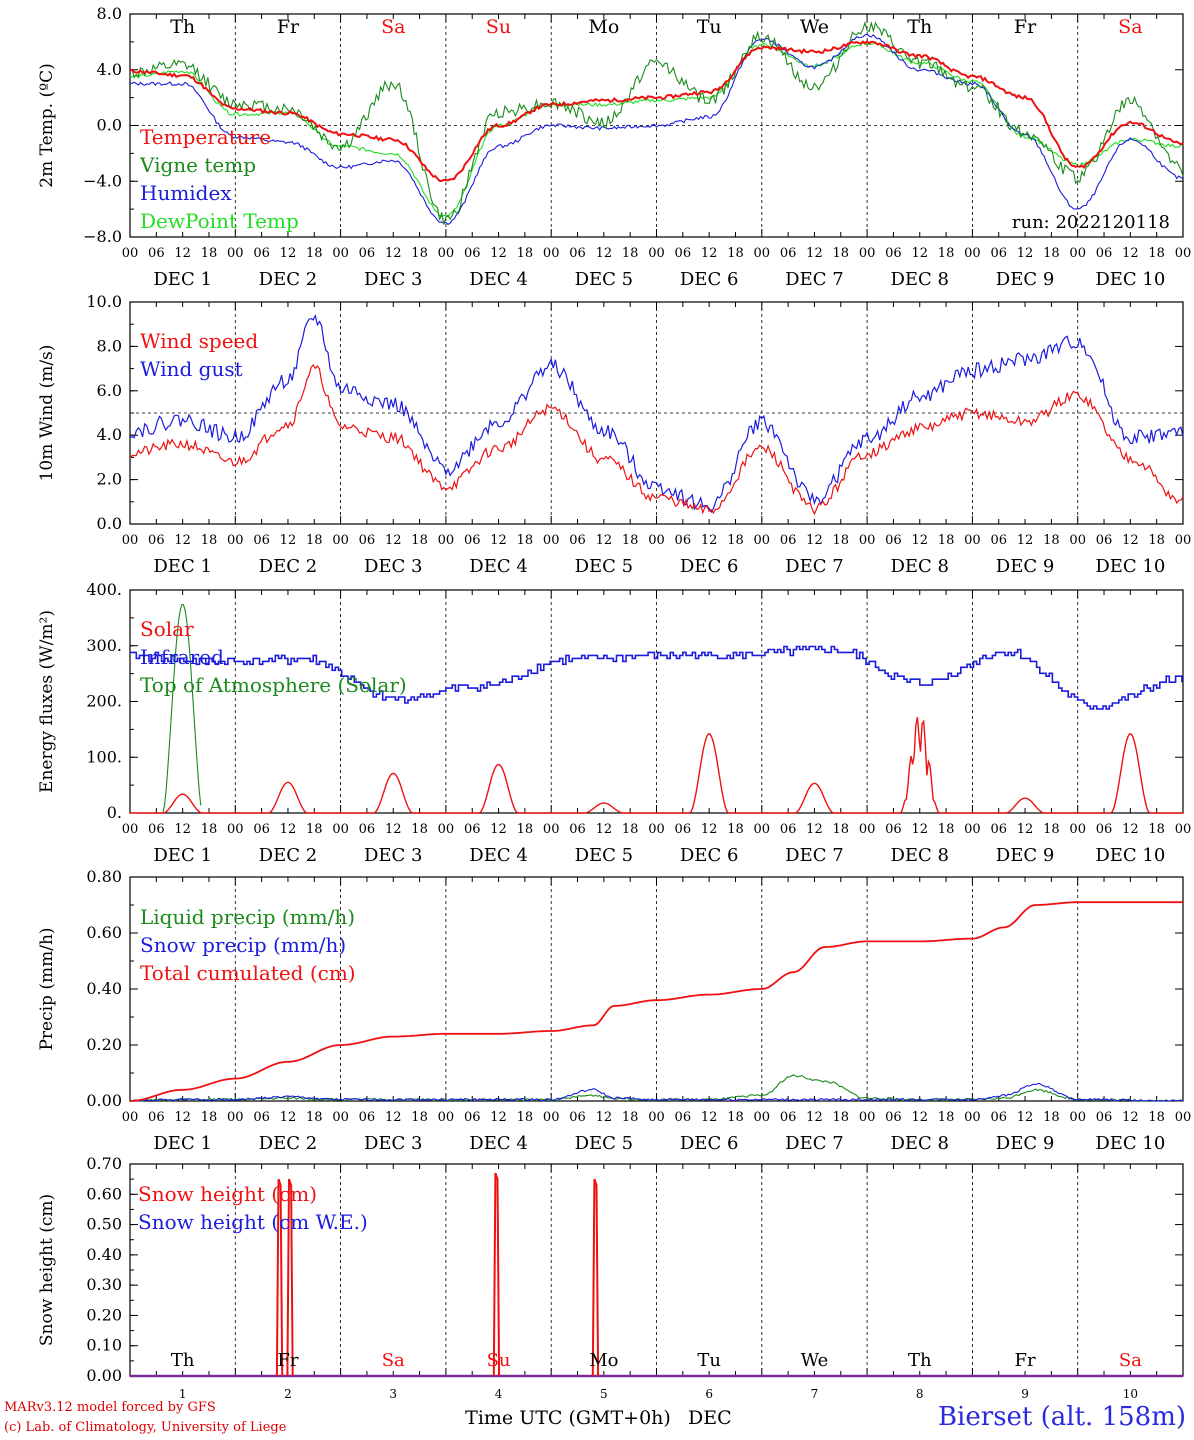  What do you see at coordinates (919, 27) in the screenshot?
I see `day-name-label: Th` at bounding box center [919, 27].